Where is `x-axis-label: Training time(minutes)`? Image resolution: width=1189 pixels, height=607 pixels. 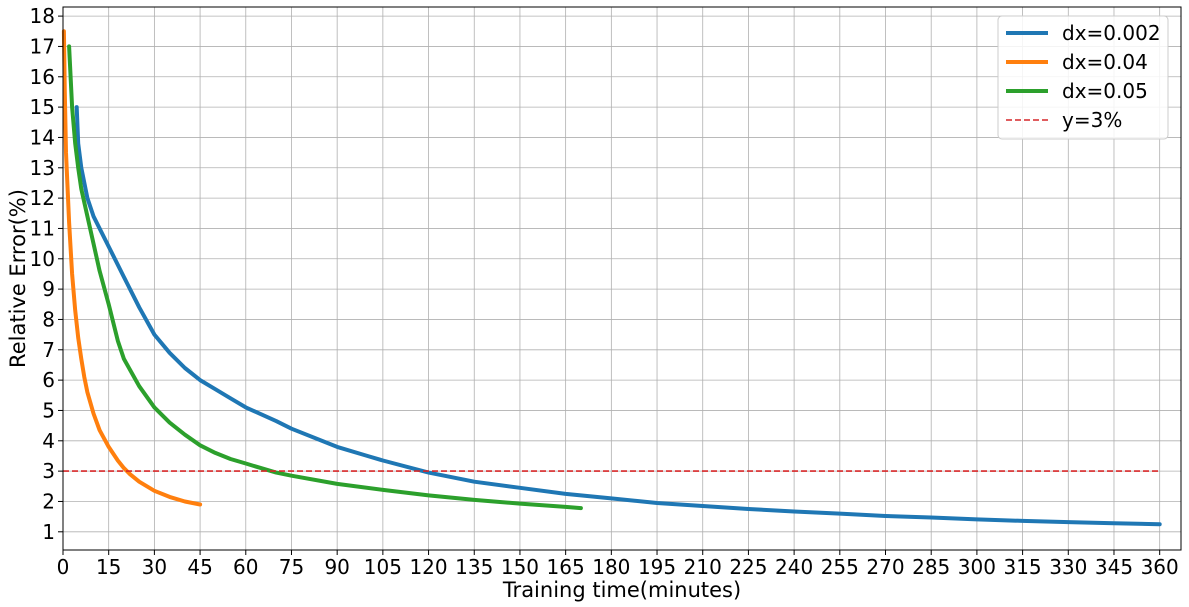
x-axis-label: Training time(minutes) is located at coordinates (621, 590).